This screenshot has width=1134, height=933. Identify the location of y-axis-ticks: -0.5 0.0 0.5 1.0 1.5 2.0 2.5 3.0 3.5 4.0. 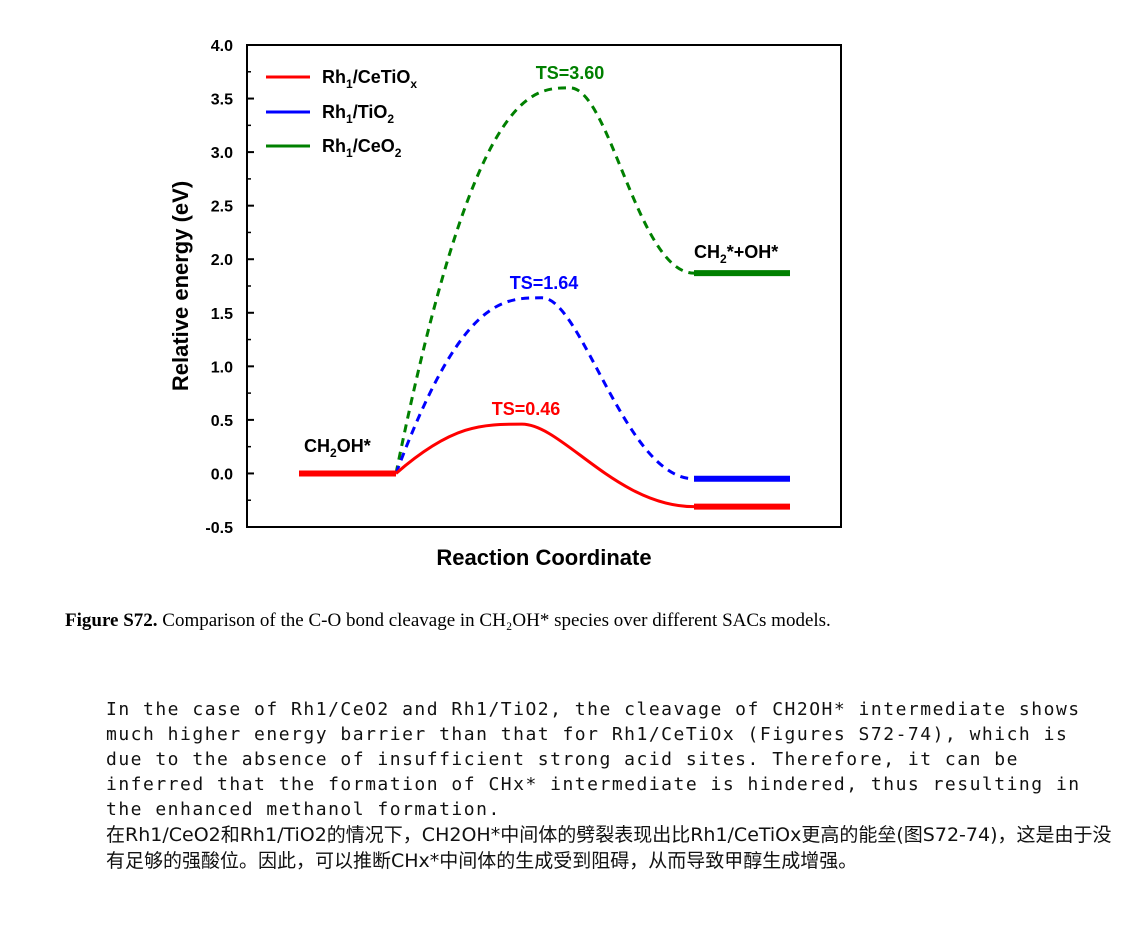
(229, 287).